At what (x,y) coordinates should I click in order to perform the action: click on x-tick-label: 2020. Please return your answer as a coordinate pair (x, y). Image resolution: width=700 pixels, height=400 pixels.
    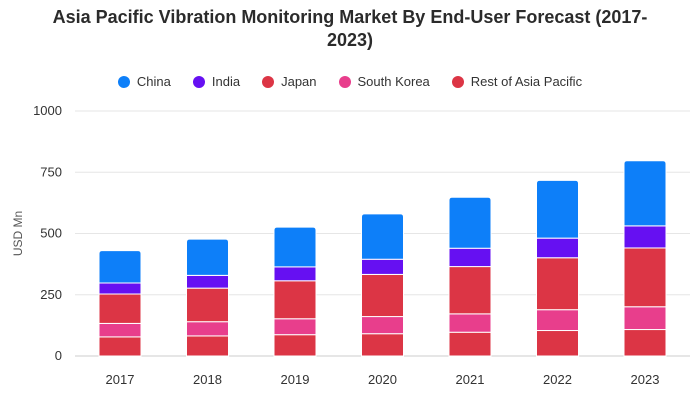
    Looking at the image, I should click on (382, 379).